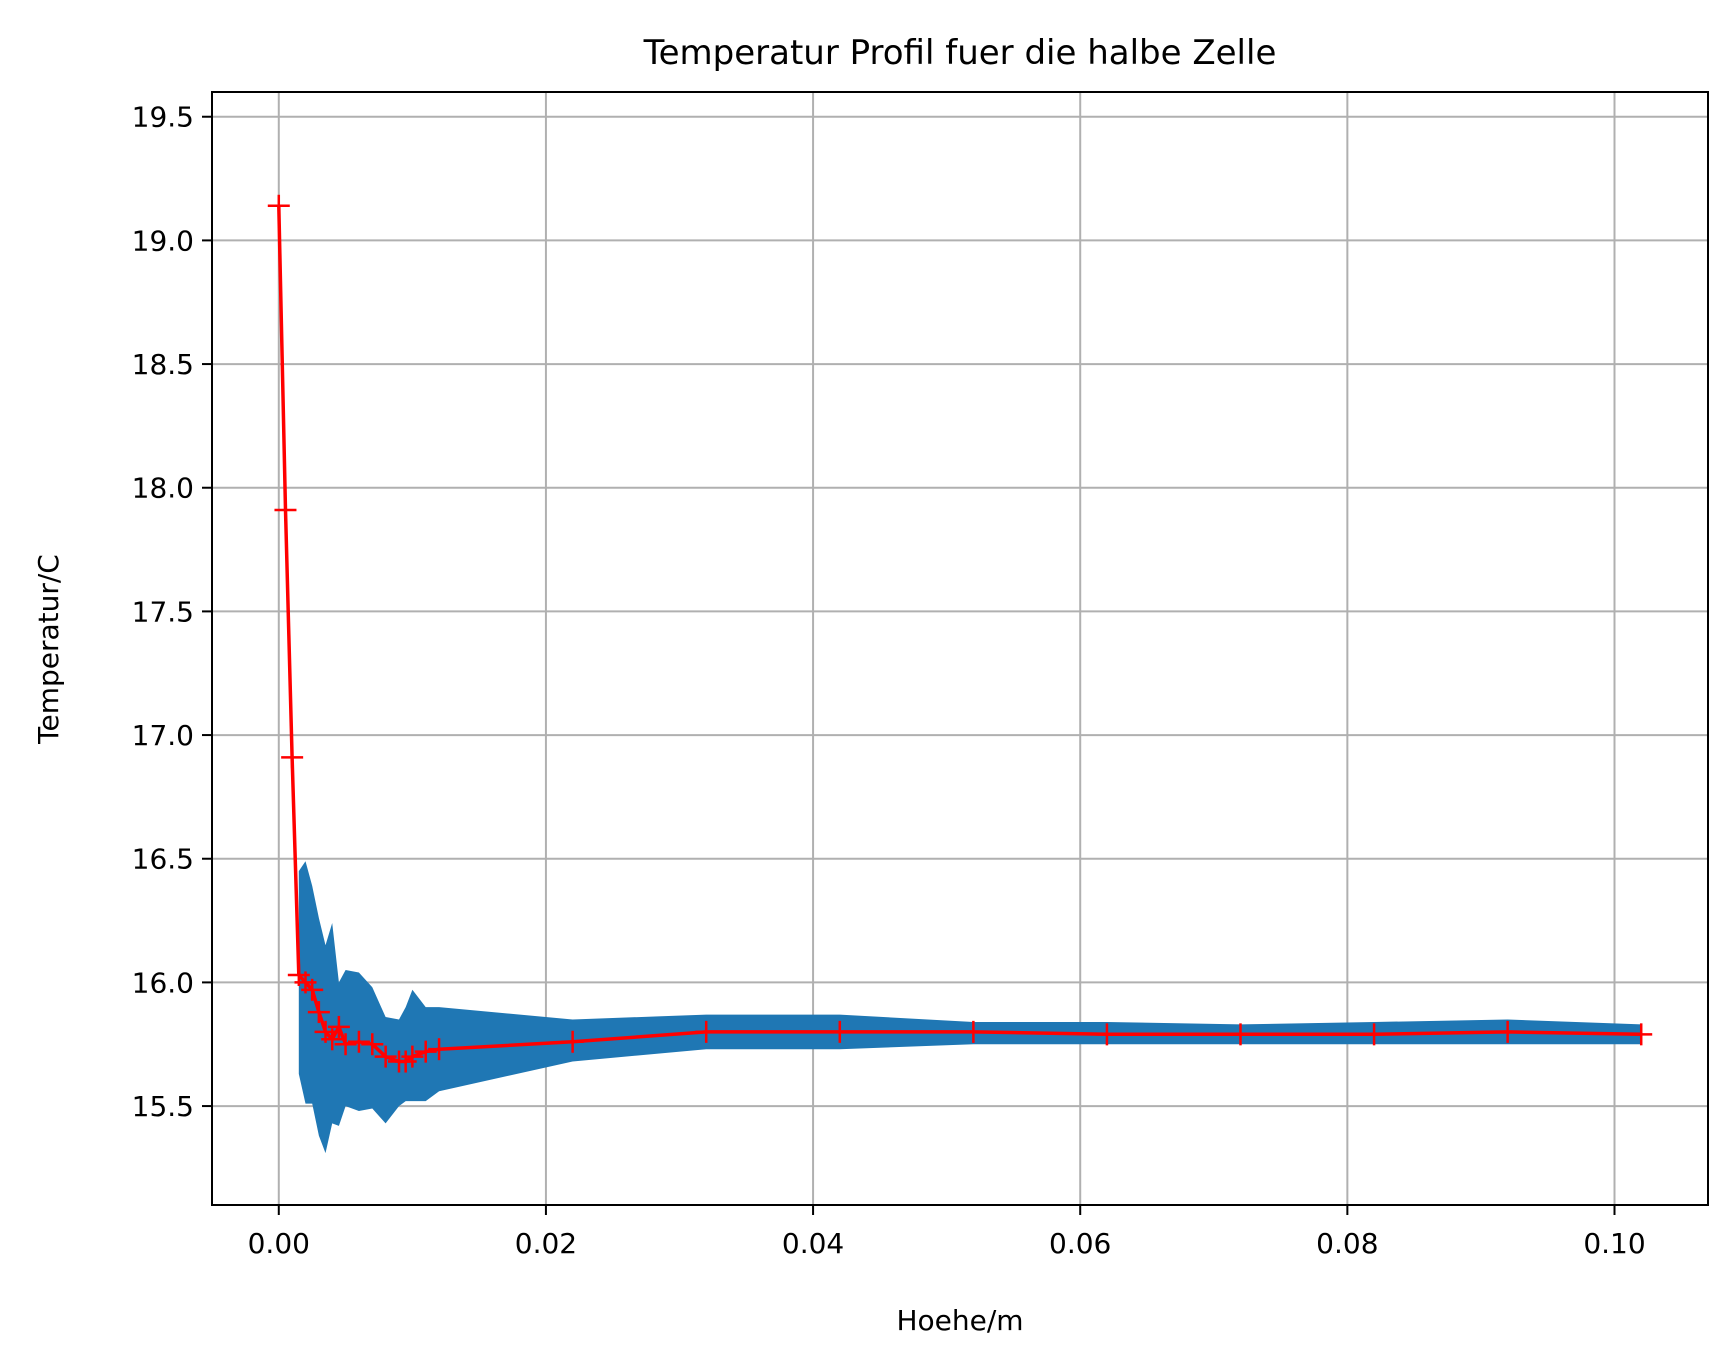 This screenshot has width=1732, height=1361. What do you see at coordinates (163, 735) in the screenshot?
I see `y-tick-label: 17.0` at bounding box center [163, 735].